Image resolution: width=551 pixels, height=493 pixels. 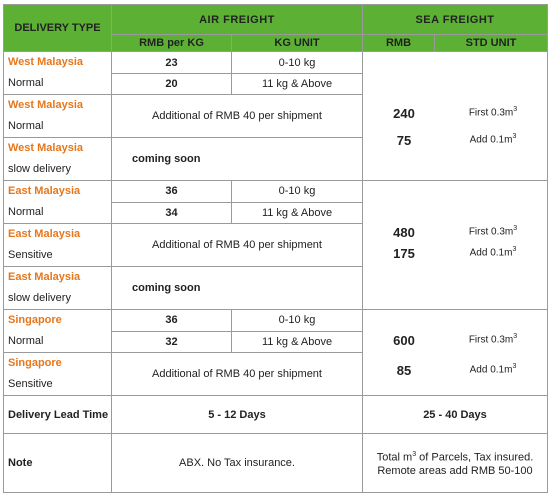 What do you see at coordinates (404, 253) in the screenshot?
I see `sea-rate: 175` at bounding box center [404, 253].